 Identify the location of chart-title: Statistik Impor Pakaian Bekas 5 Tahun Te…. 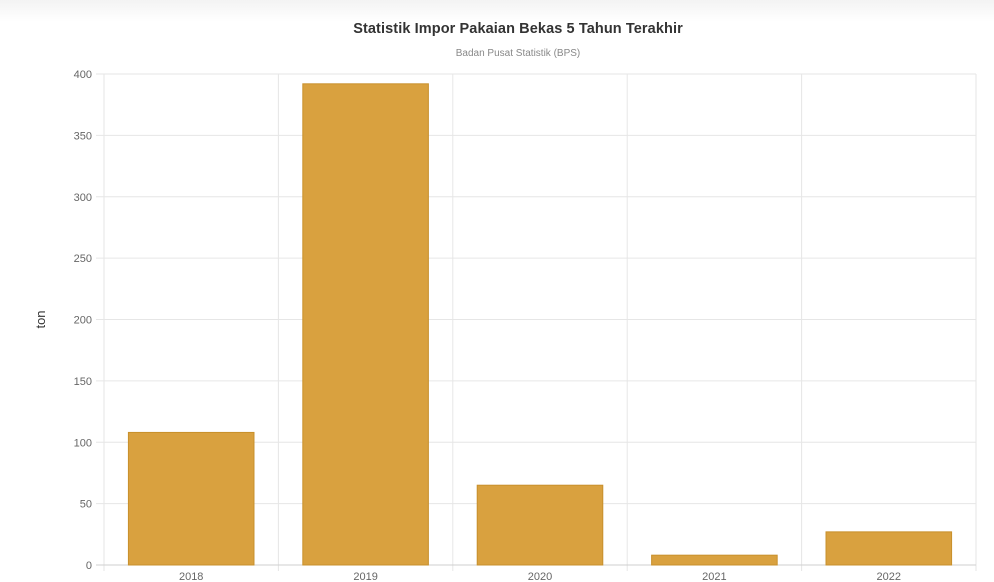
(518, 29).